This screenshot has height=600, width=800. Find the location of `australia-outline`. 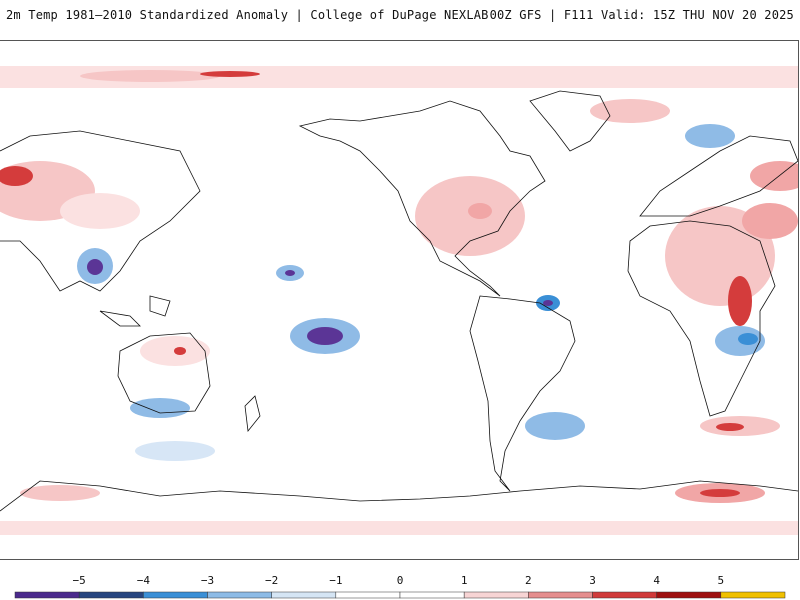

australia-outline is located at coordinates (164, 373).